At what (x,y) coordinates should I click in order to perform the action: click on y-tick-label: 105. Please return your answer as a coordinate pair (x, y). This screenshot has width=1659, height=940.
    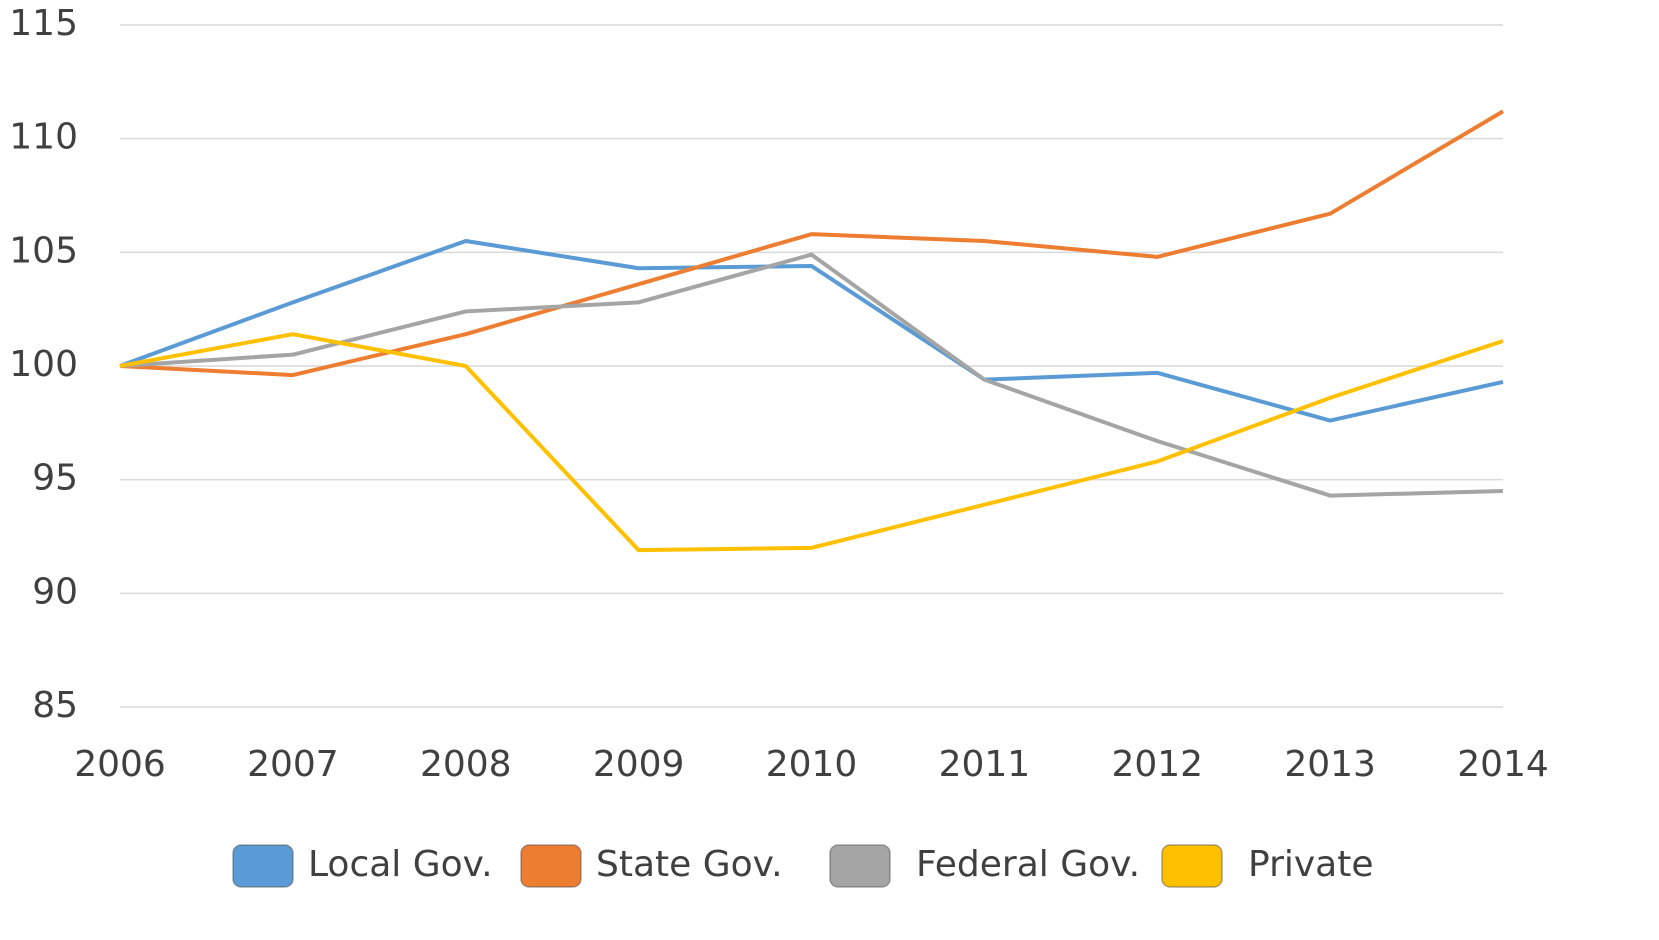
    Looking at the image, I should click on (43, 250).